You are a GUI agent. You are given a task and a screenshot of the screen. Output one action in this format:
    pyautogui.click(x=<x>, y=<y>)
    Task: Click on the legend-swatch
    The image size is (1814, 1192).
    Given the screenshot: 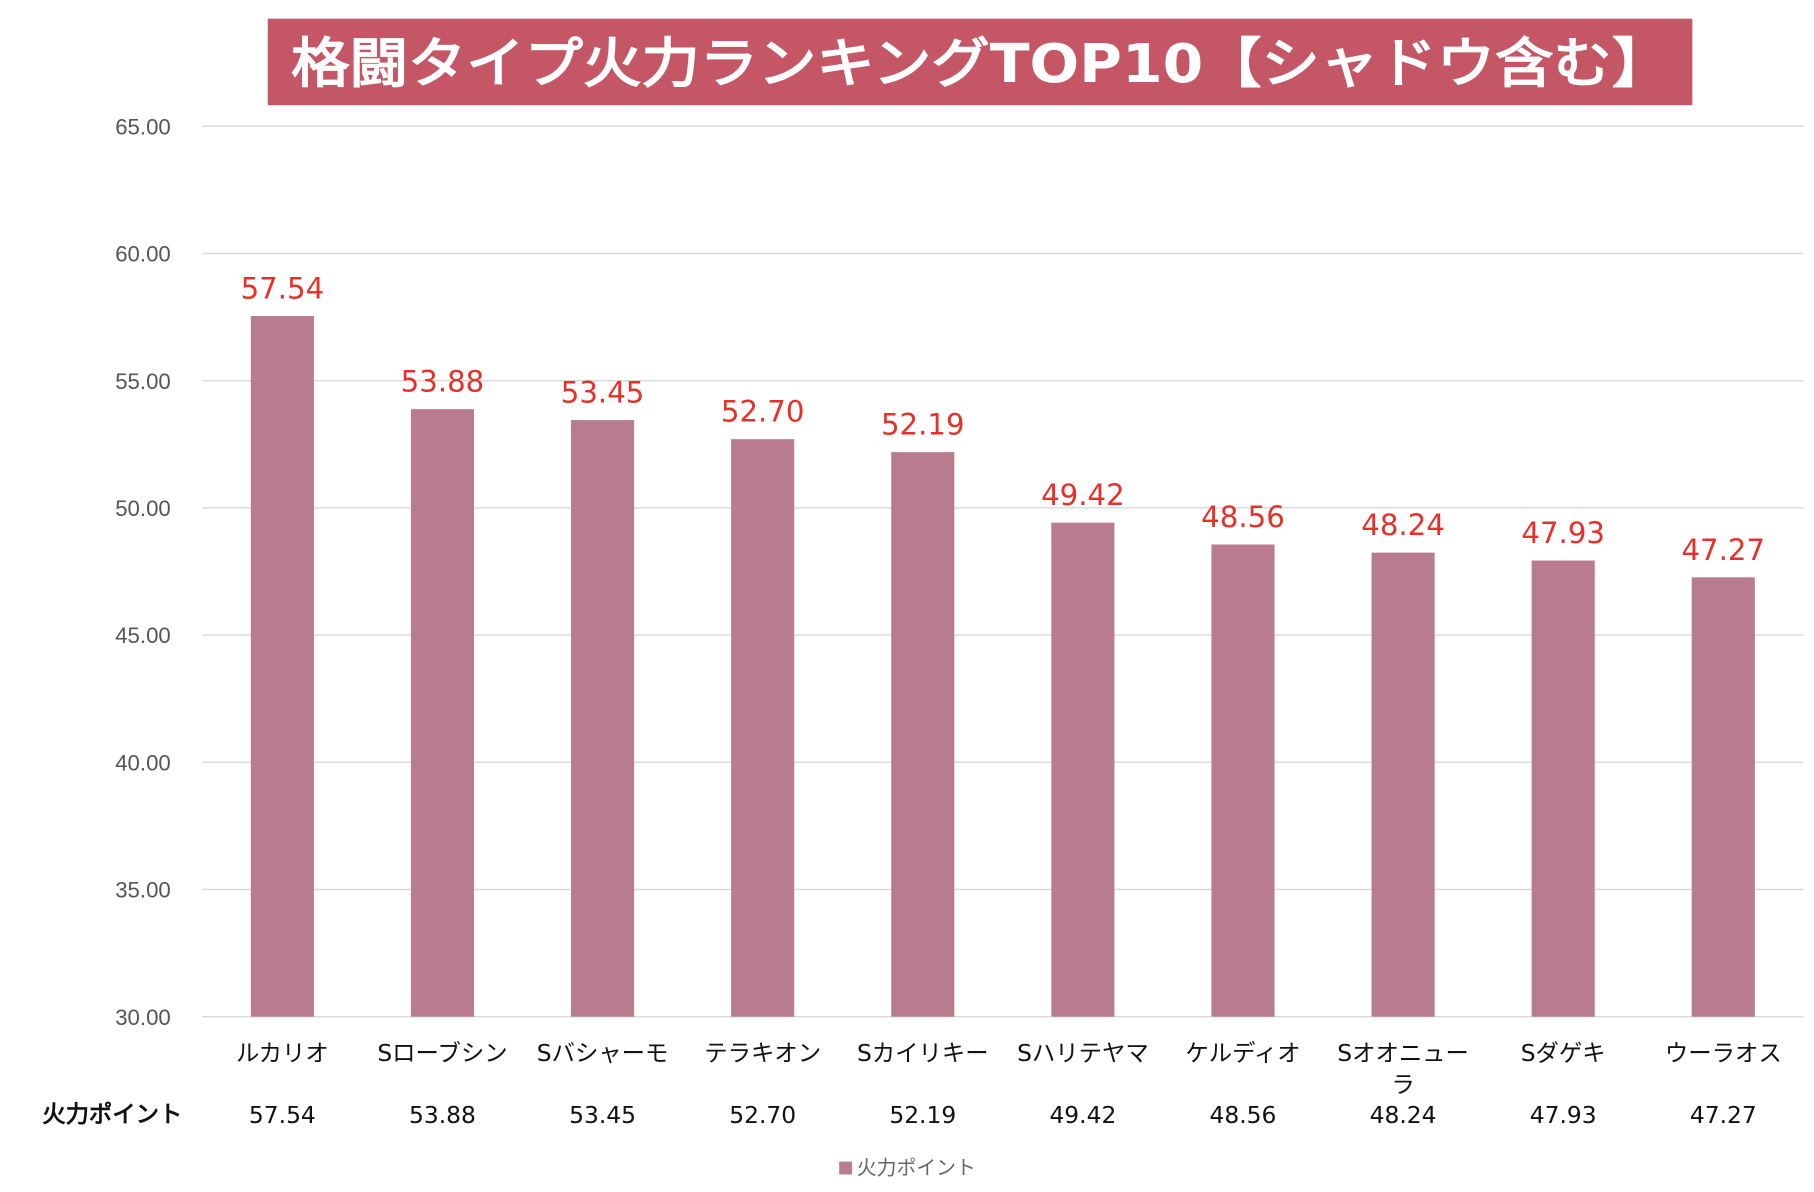 What is the action you would take?
    pyautogui.click(x=846, y=1168)
    